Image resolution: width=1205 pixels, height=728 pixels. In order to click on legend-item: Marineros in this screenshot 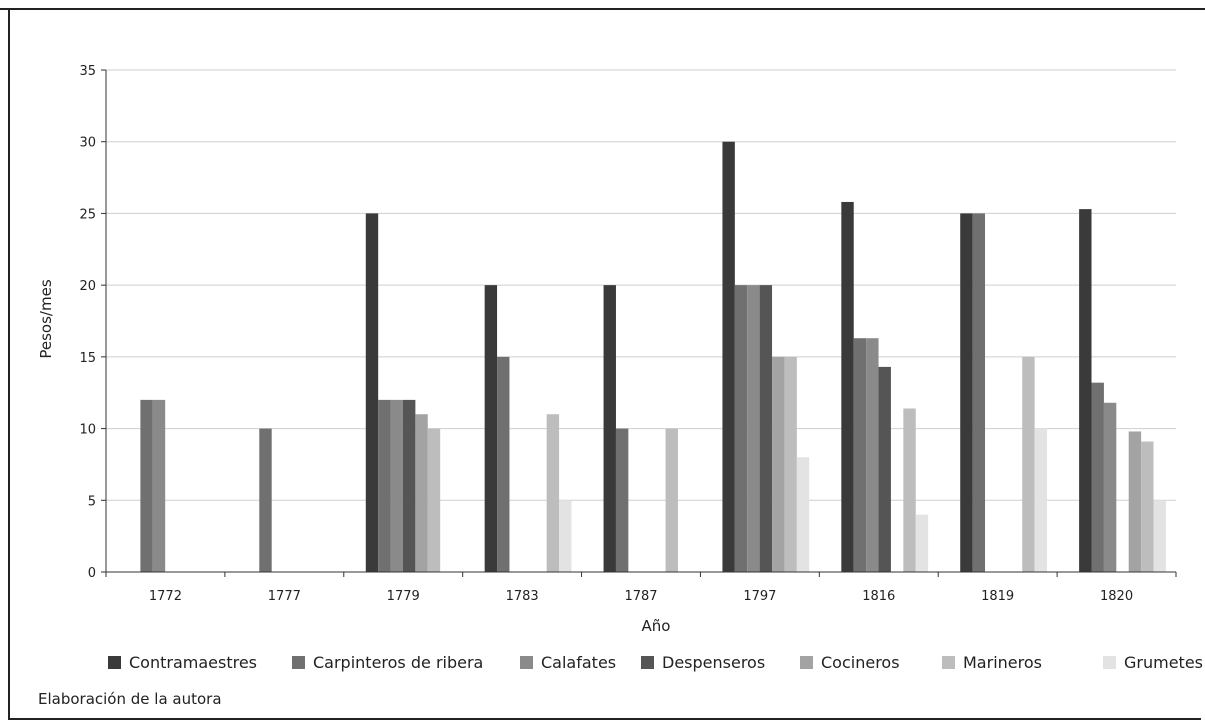, I will do `click(992, 662)`.